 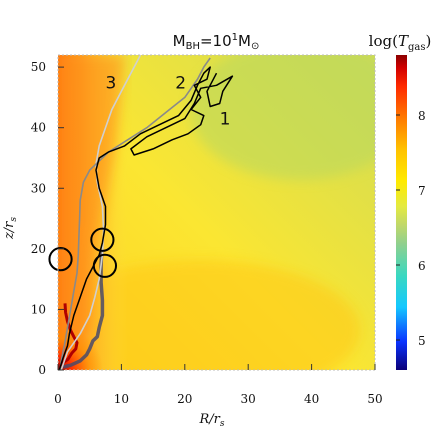 What do you see at coordinates (248, 399) in the screenshot?
I see `x-tick-label: 30` at bounding box center [248, 399].